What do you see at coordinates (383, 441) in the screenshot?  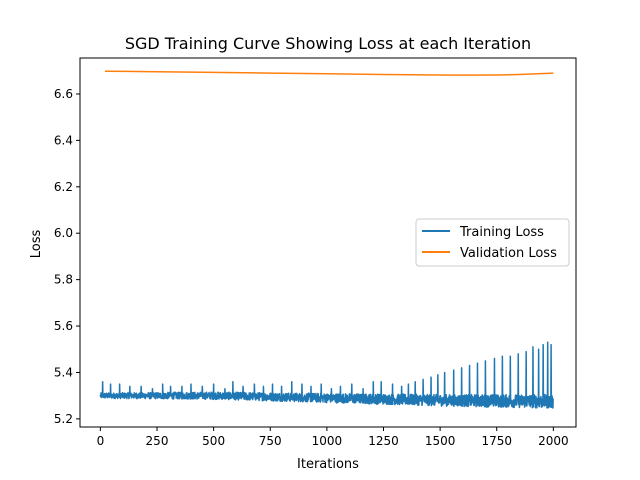 I see `x-tick-label: 1250` at bounding box center [383, 441].